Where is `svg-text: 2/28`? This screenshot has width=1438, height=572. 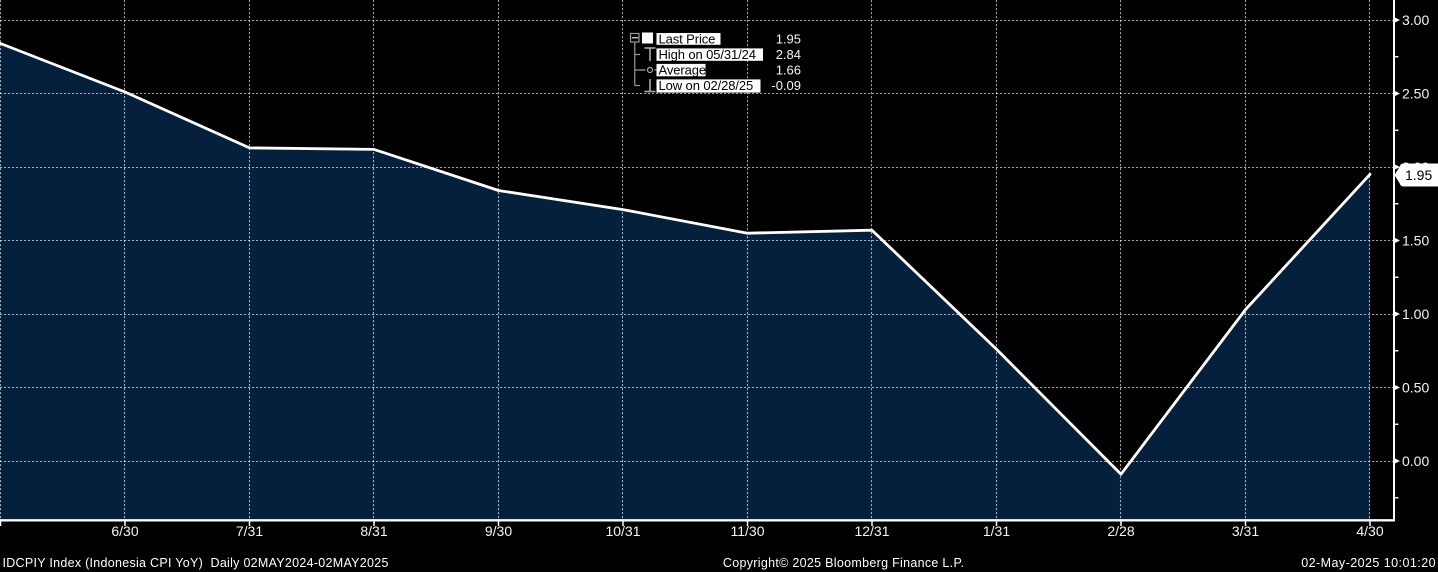
svg-text: 2/28 is located at coordinates (1120, 531).